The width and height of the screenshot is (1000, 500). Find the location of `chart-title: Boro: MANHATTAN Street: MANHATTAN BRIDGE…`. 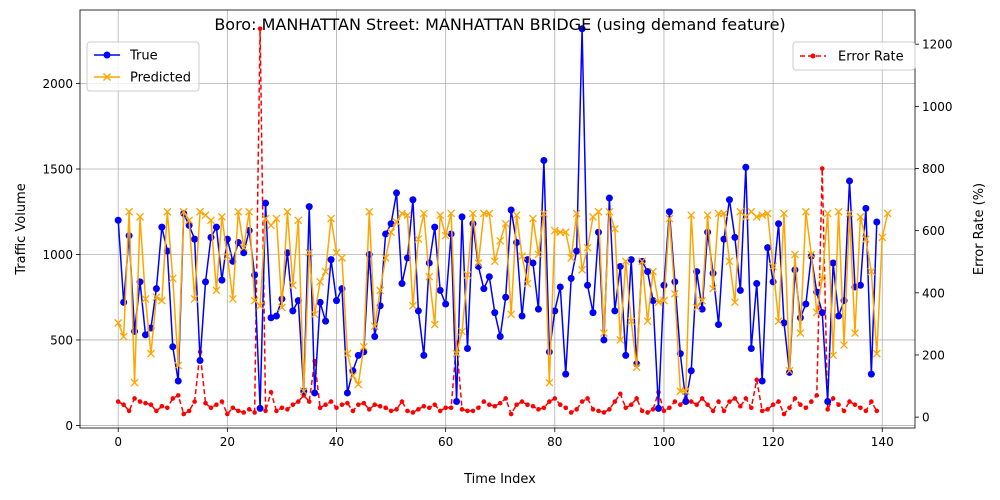

chart-title: Boro: MANHATTAN Street: MANHATTAN BRIDGE… is located at coordinates (499, 24).